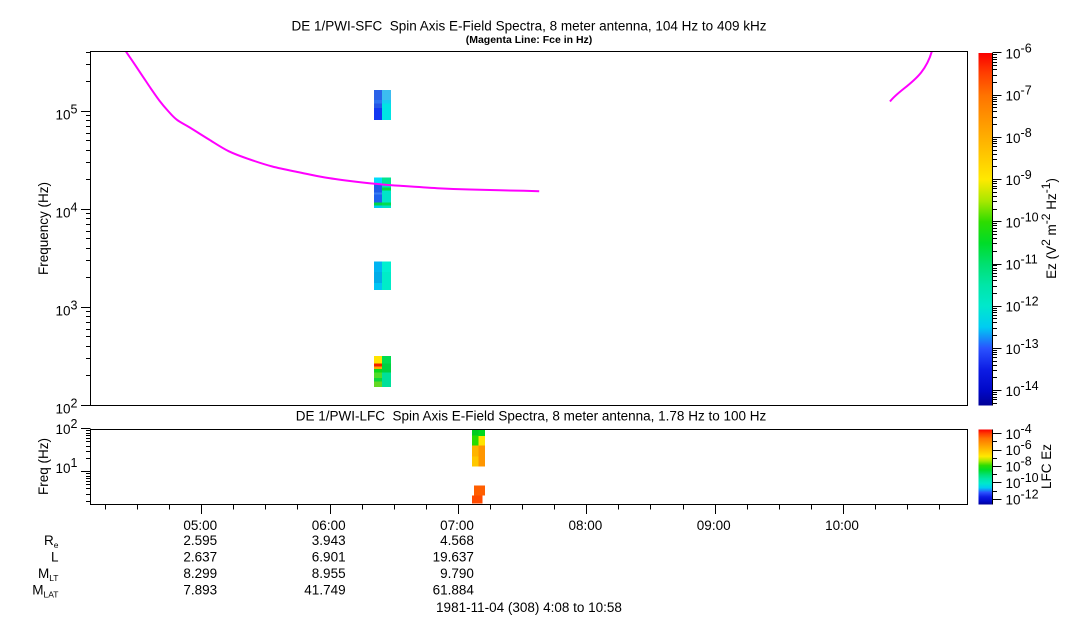  Describe the element at coordinates (714, 525) in the screenshot. I see `svg-text: 09:00` at that location.